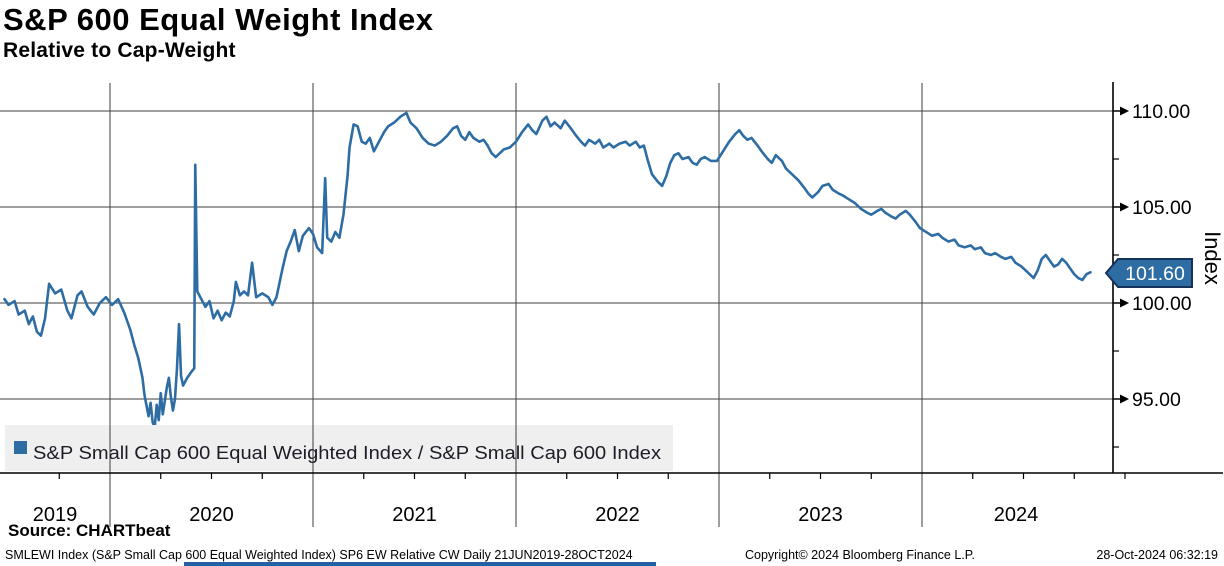  What do you see at coordinates (119, 50) in the screenshot?
I see `page-subtitle: Relative to Cap-Weight` at bounding box center [119, 50].